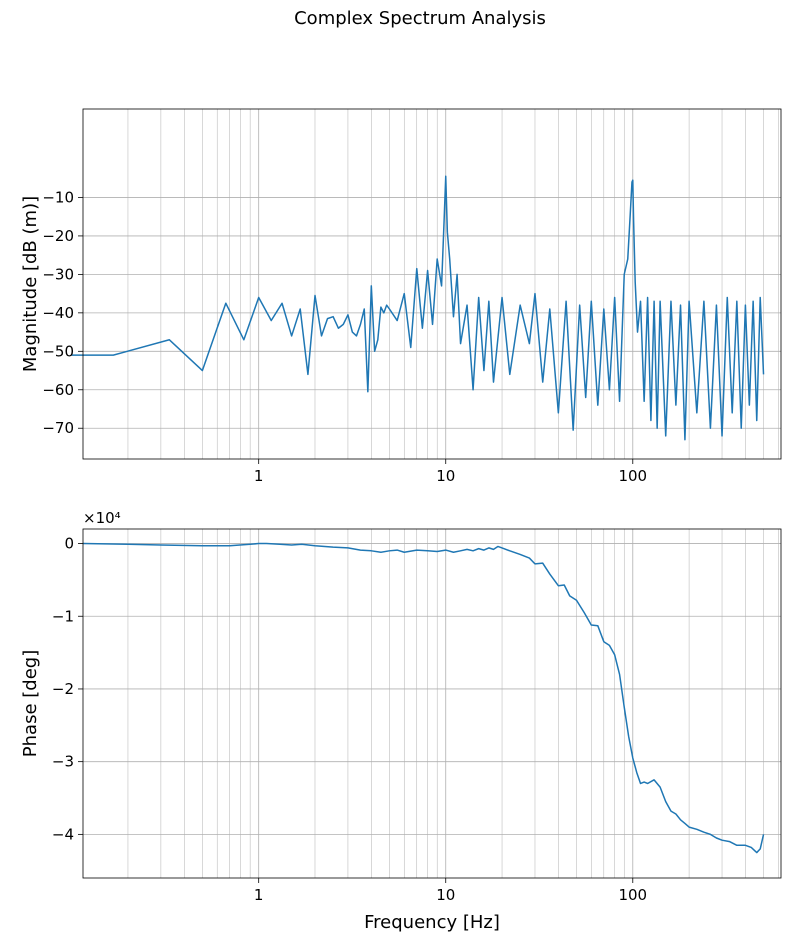 The width and height of the screenshot is (790, 943). I want to click on y-tick-label: −20, so click(58, 236).